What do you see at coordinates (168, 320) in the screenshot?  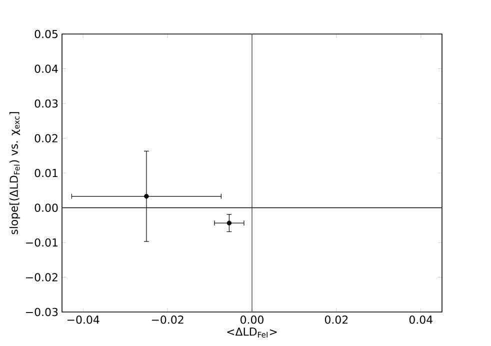 I see `x-tick-label: −0.02` at bounding box center [168, 320].